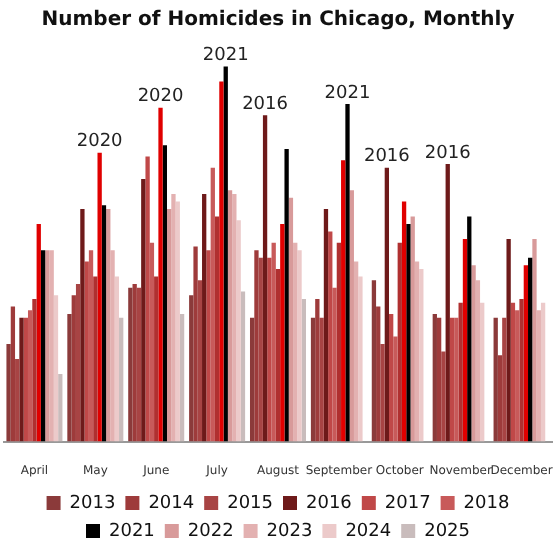 This screenshot has height=560, width=560. I want to click on legend-label: 2024, so click(368, 531).